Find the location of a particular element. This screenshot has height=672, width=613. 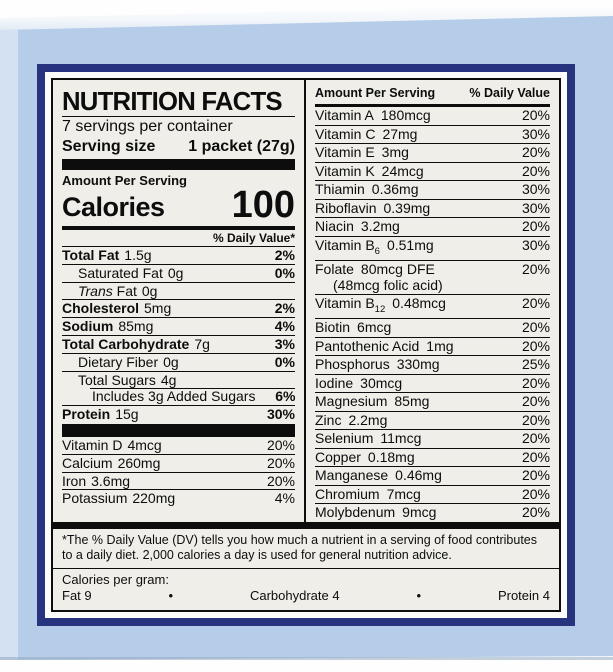

nutrient-row: Copper 0.18mg 20% is located at coordinates (432, 457).